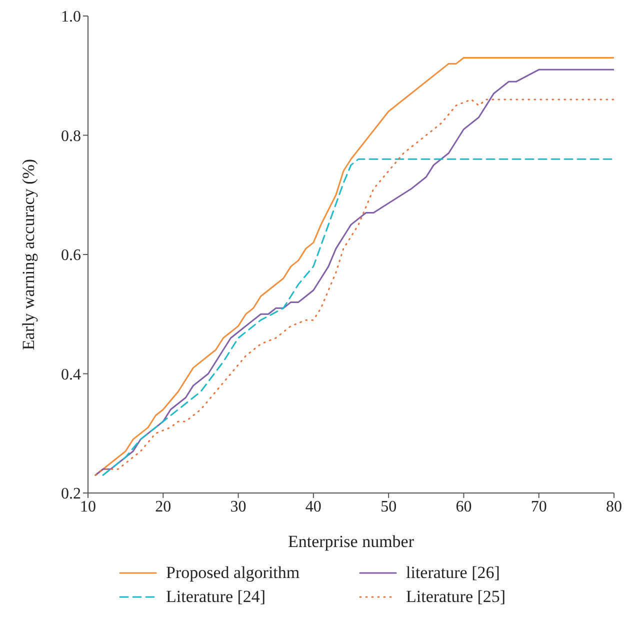 The width and height of the screenshot is (634, 624). I want to click on x-tick-label: 40, so click(313, 507).